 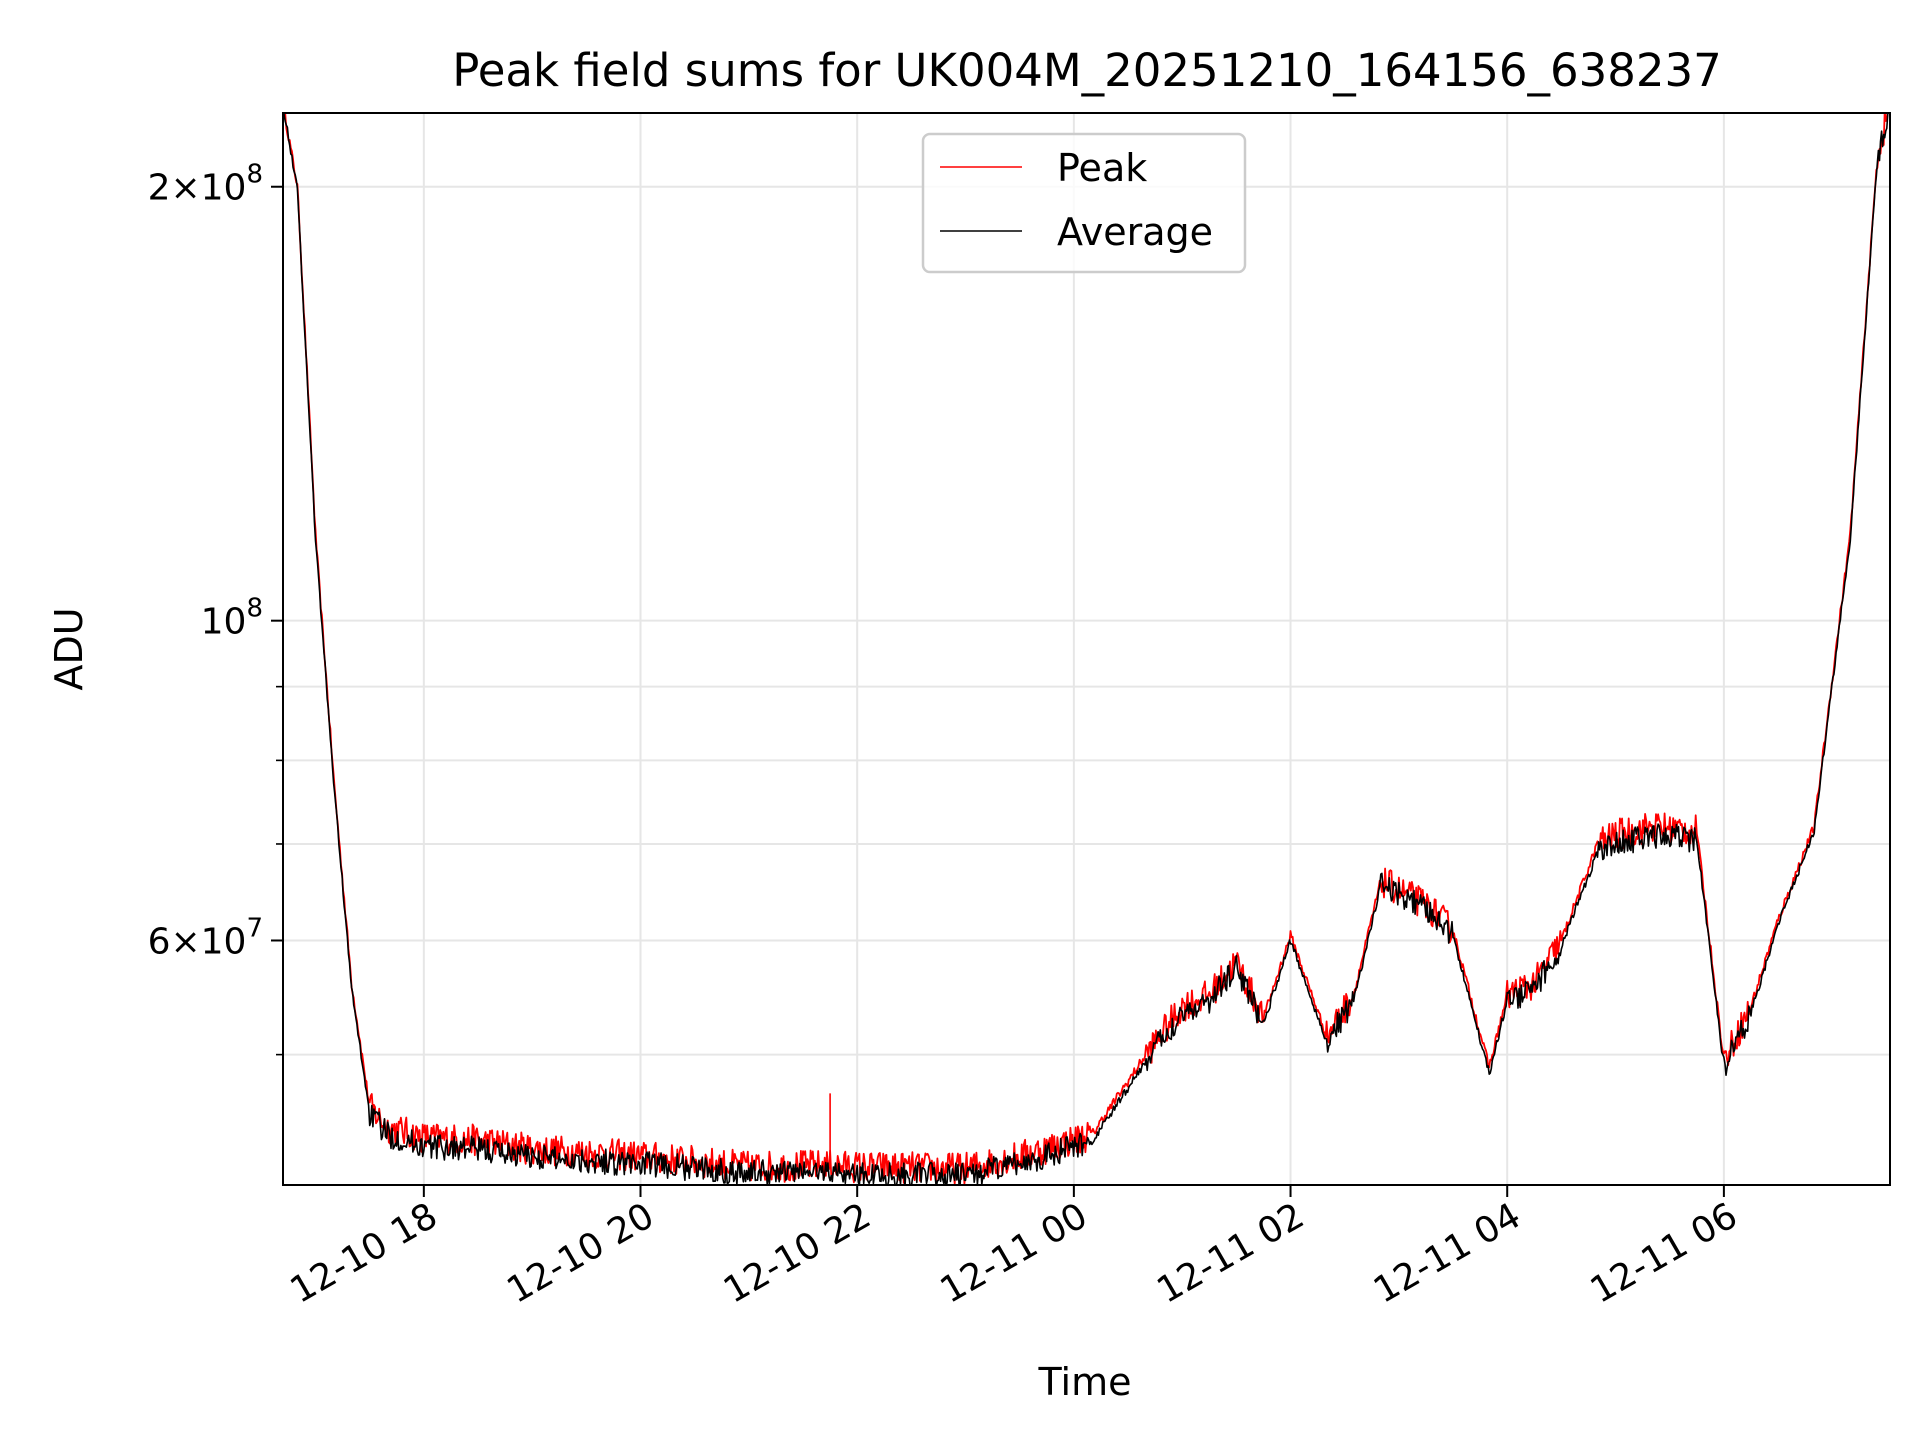 I want to click on y-tick-label: 6×107, so click(x=205, y=937).